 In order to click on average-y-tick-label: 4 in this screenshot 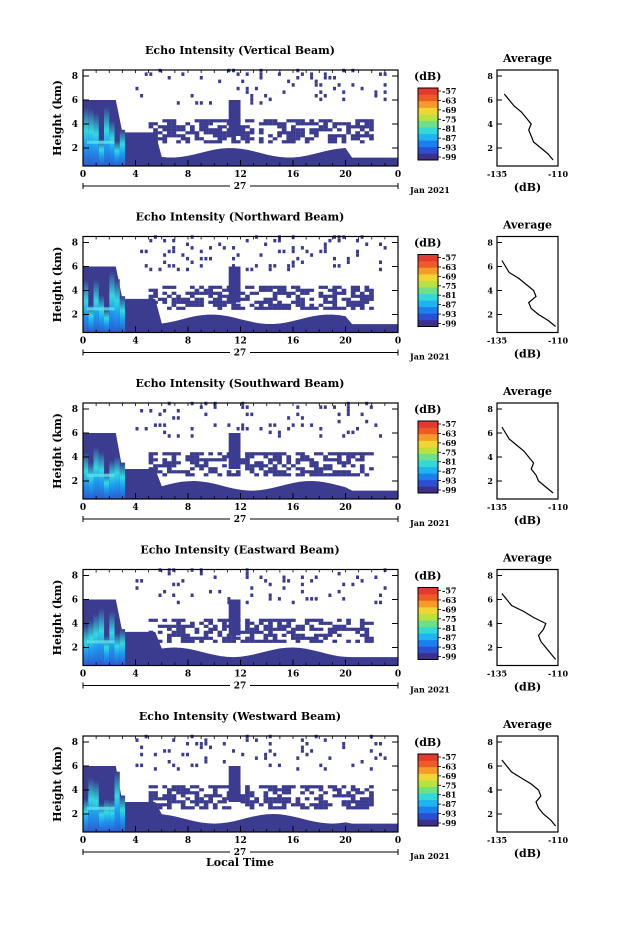, I will do `click(490, 124)`.